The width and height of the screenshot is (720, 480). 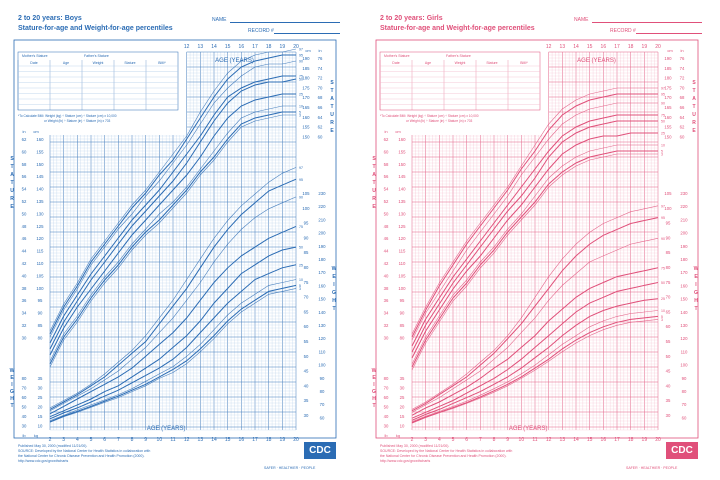 What do you see at coordinates (320, 450) in the screenshot?
I see `cdc-logo: CDC` at bounding box center [320, 450].